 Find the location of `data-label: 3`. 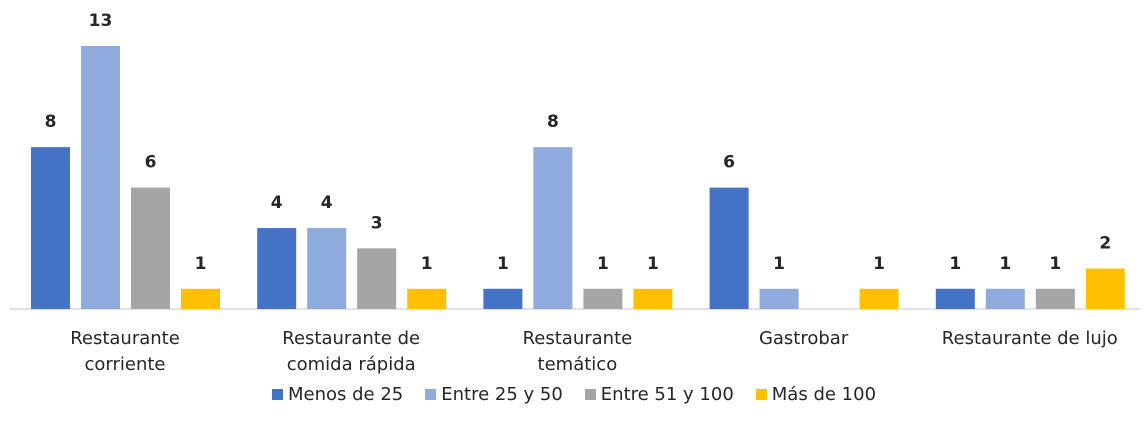

data-label: 3 is located at coordinates (377, 223).